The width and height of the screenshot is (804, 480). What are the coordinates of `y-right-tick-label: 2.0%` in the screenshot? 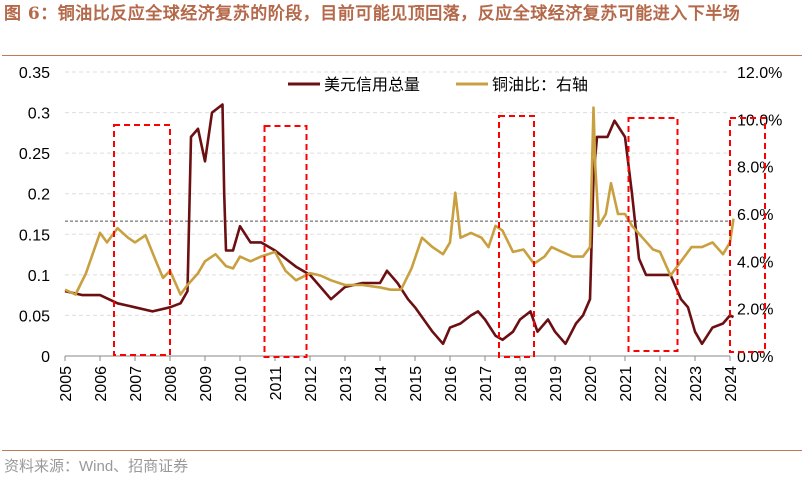 It's located at (755, 310).